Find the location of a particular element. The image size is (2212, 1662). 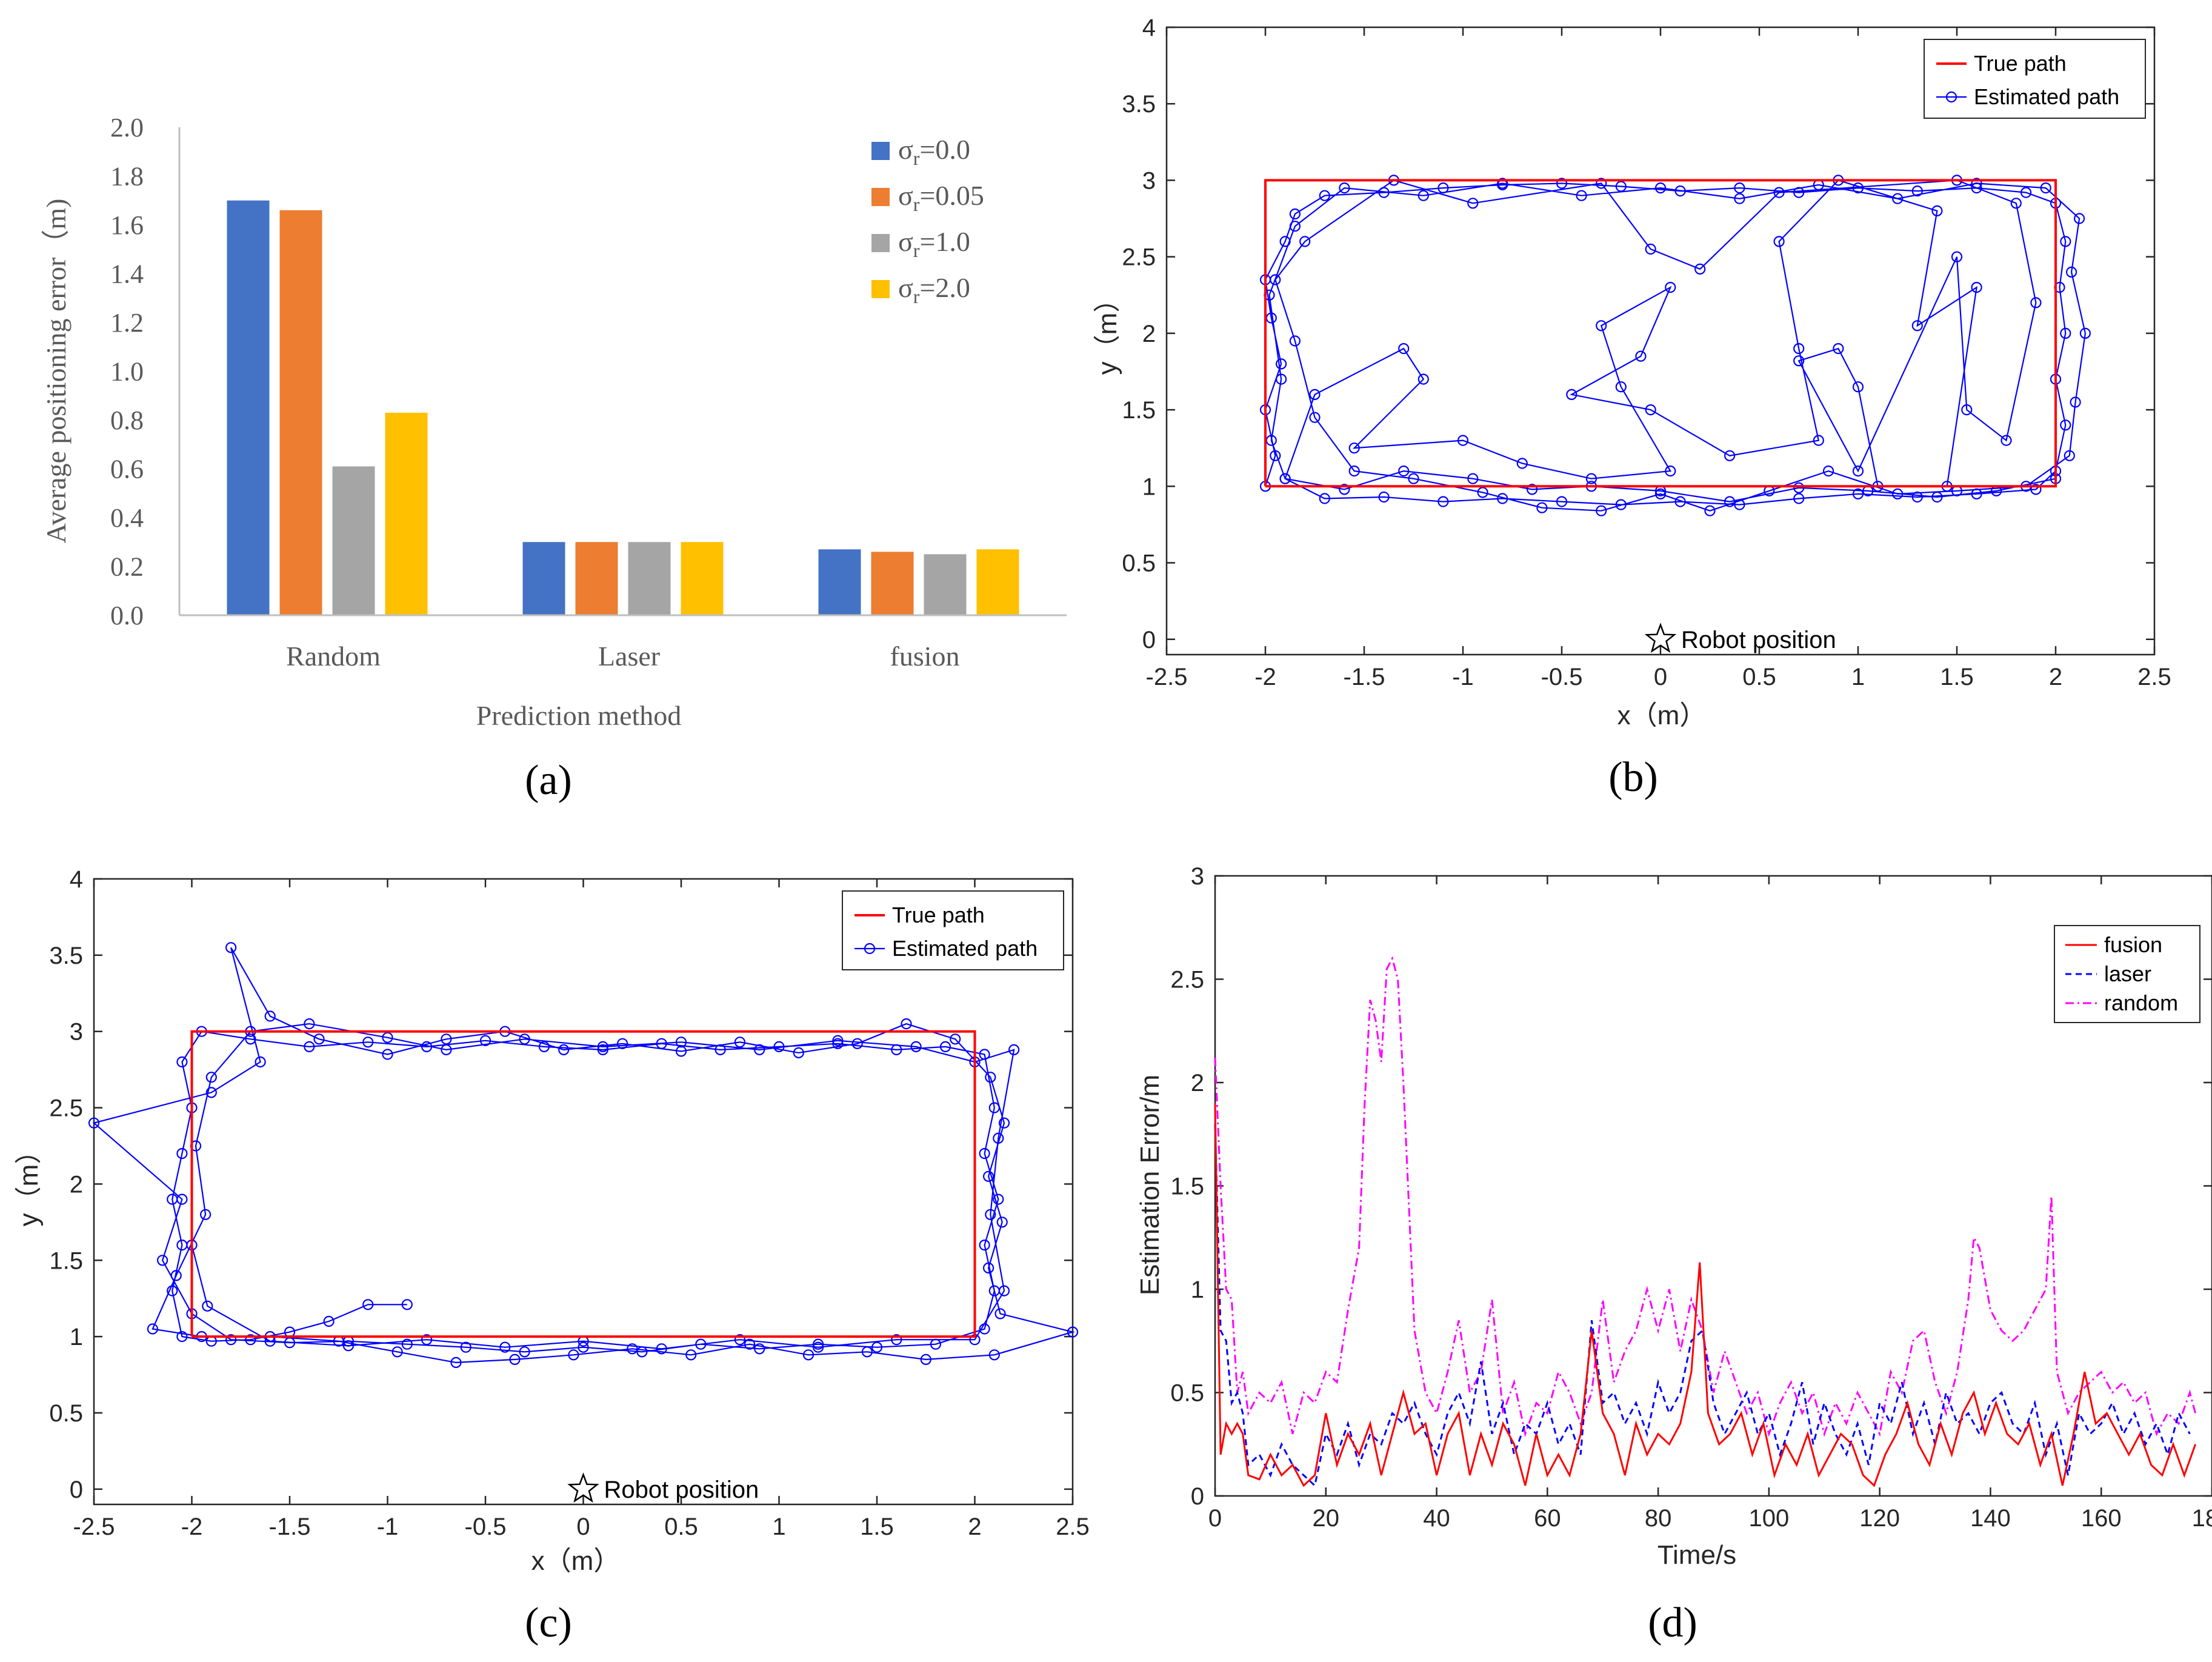

b-x-axis-label: x（m） is located at coordinates (1662, 715).